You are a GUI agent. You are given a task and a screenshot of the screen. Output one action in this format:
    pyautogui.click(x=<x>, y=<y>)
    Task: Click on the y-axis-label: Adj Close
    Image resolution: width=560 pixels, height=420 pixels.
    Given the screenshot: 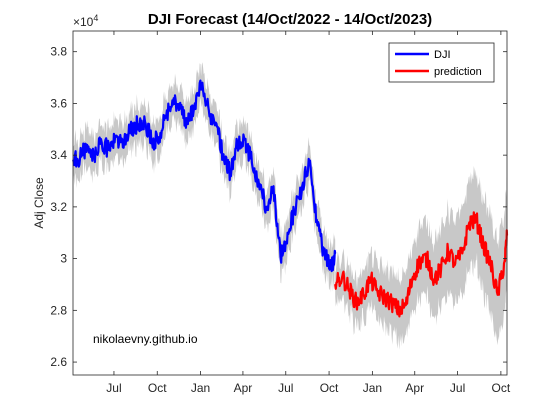 What is the action you would take?
    pyautogui.click(x=39, y=203)
    